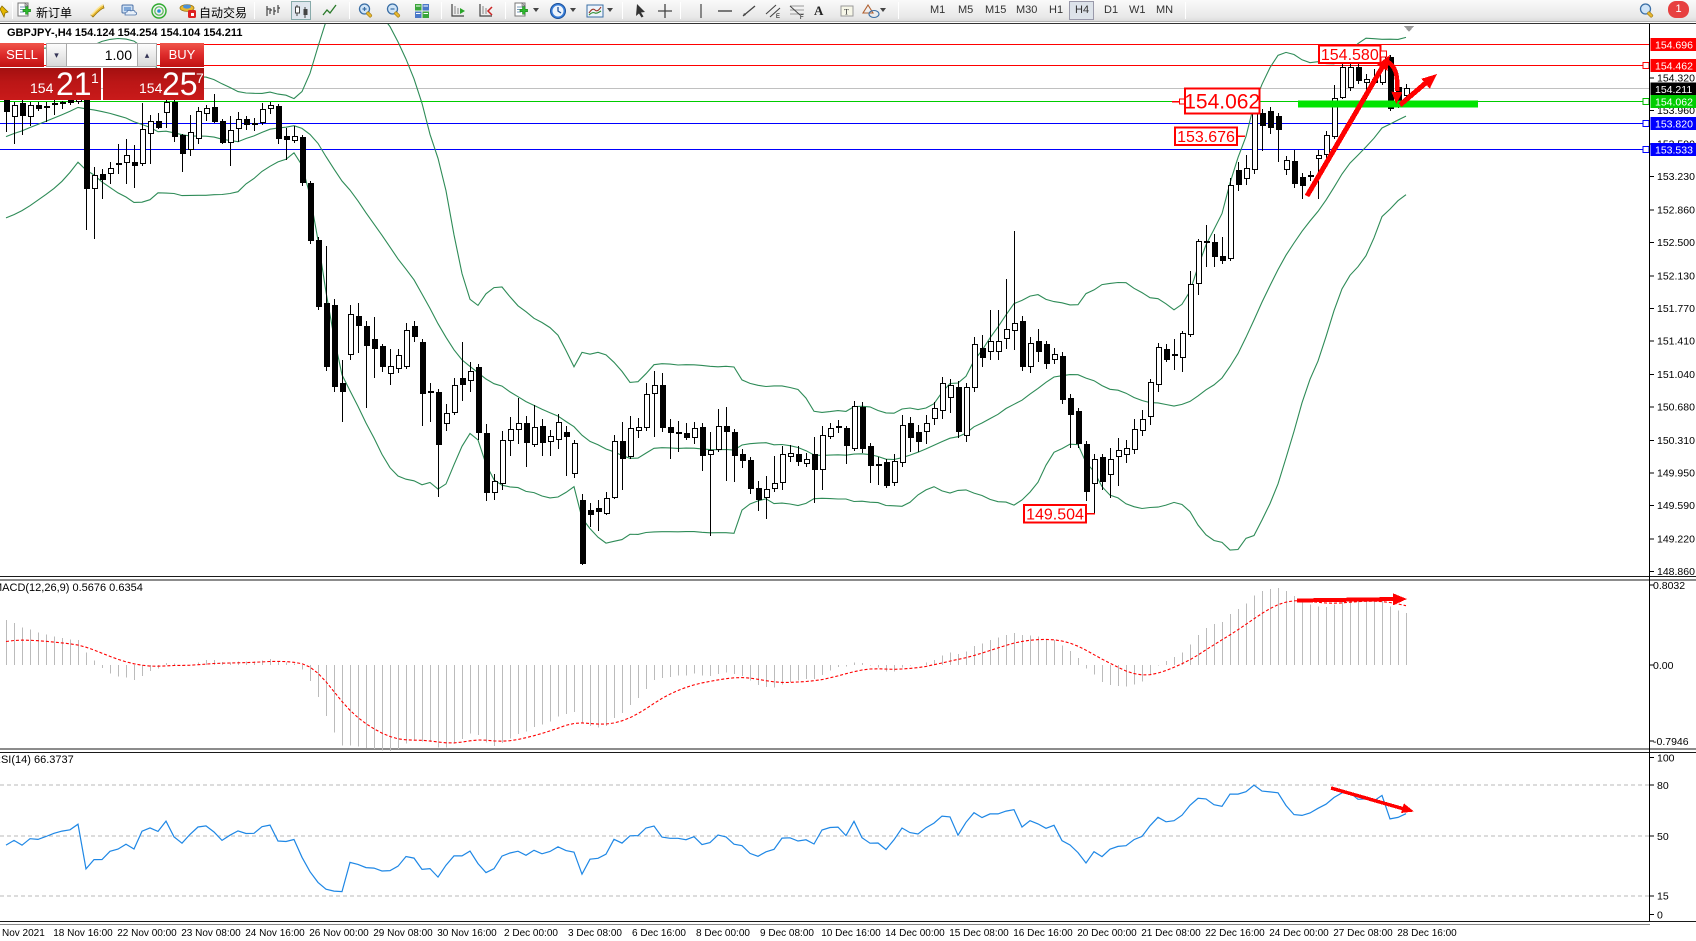 The width and height of the screenshot is (1696, 941). I want to click on svg-text: 0.8032, so click(1669, 586).